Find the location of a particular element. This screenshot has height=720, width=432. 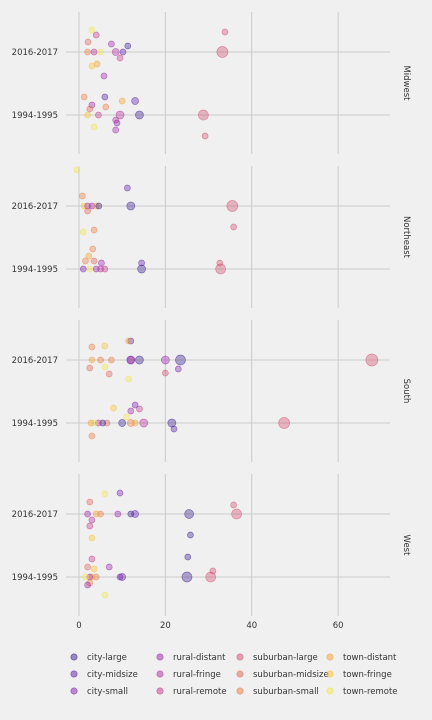

legend-swatch-city-midsize is located at coordinates (74, 674).